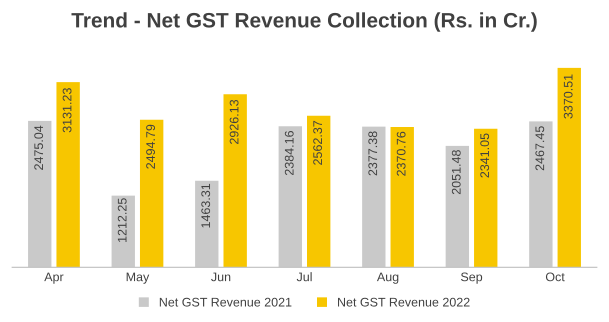 This screenshot has width=609, height=322. I want to click on data-label: 2562.37, so click(317, 142).